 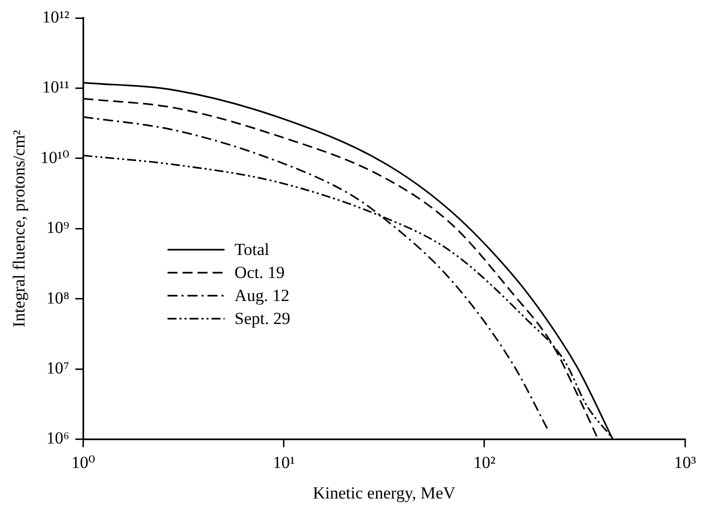 I want to click on y-tick-label: 10⁸, so click(x=58, y=298).